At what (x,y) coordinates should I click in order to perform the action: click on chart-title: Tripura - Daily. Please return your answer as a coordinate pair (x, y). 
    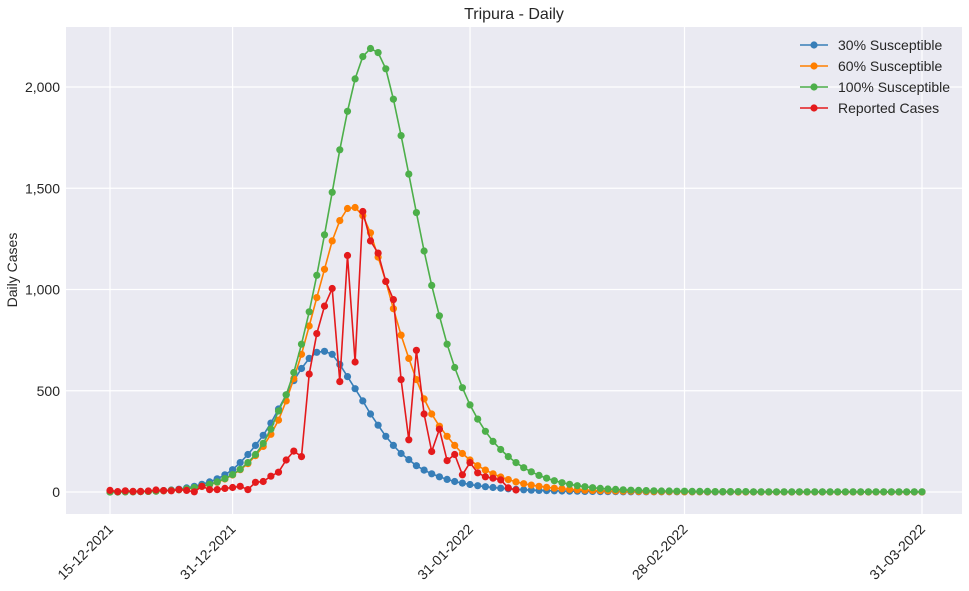
    Looking at the image, I should click on (514, 14).